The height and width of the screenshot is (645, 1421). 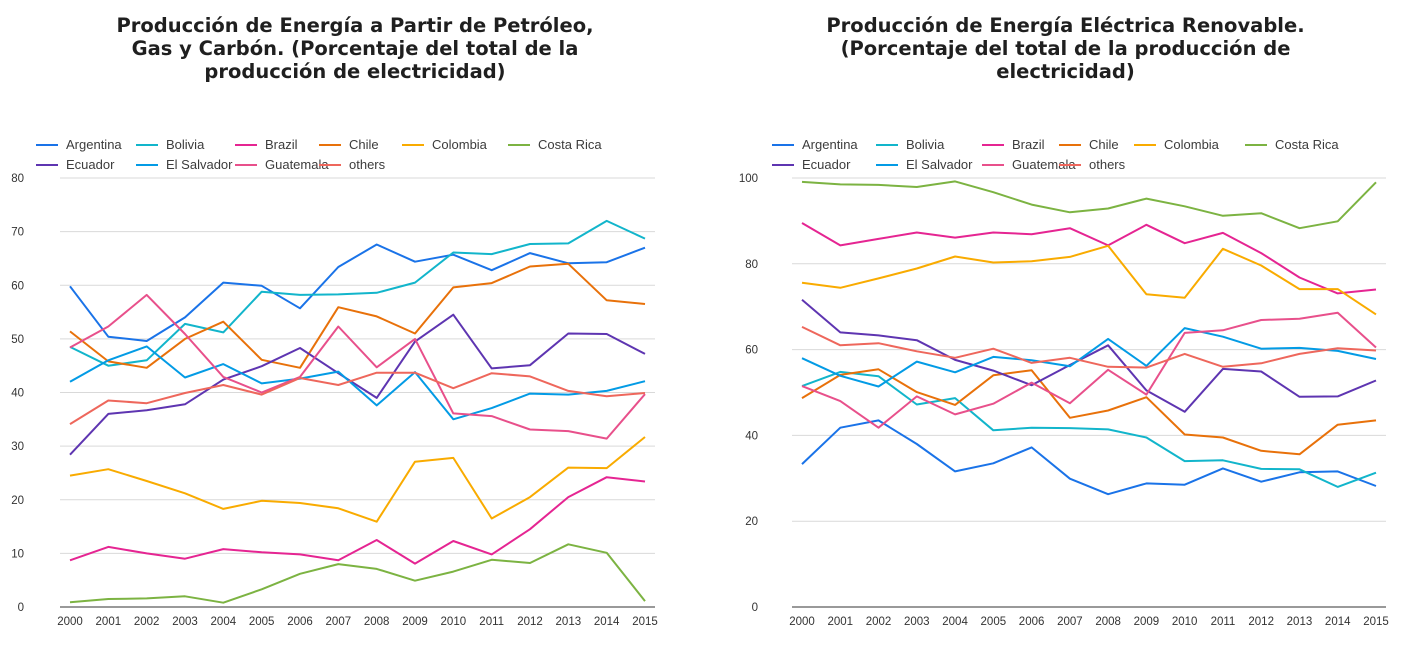 What do you see at coordinates (748, 179) in the screenshot?
I see `y-tick-label: 100` at bounding box center [748, 179].